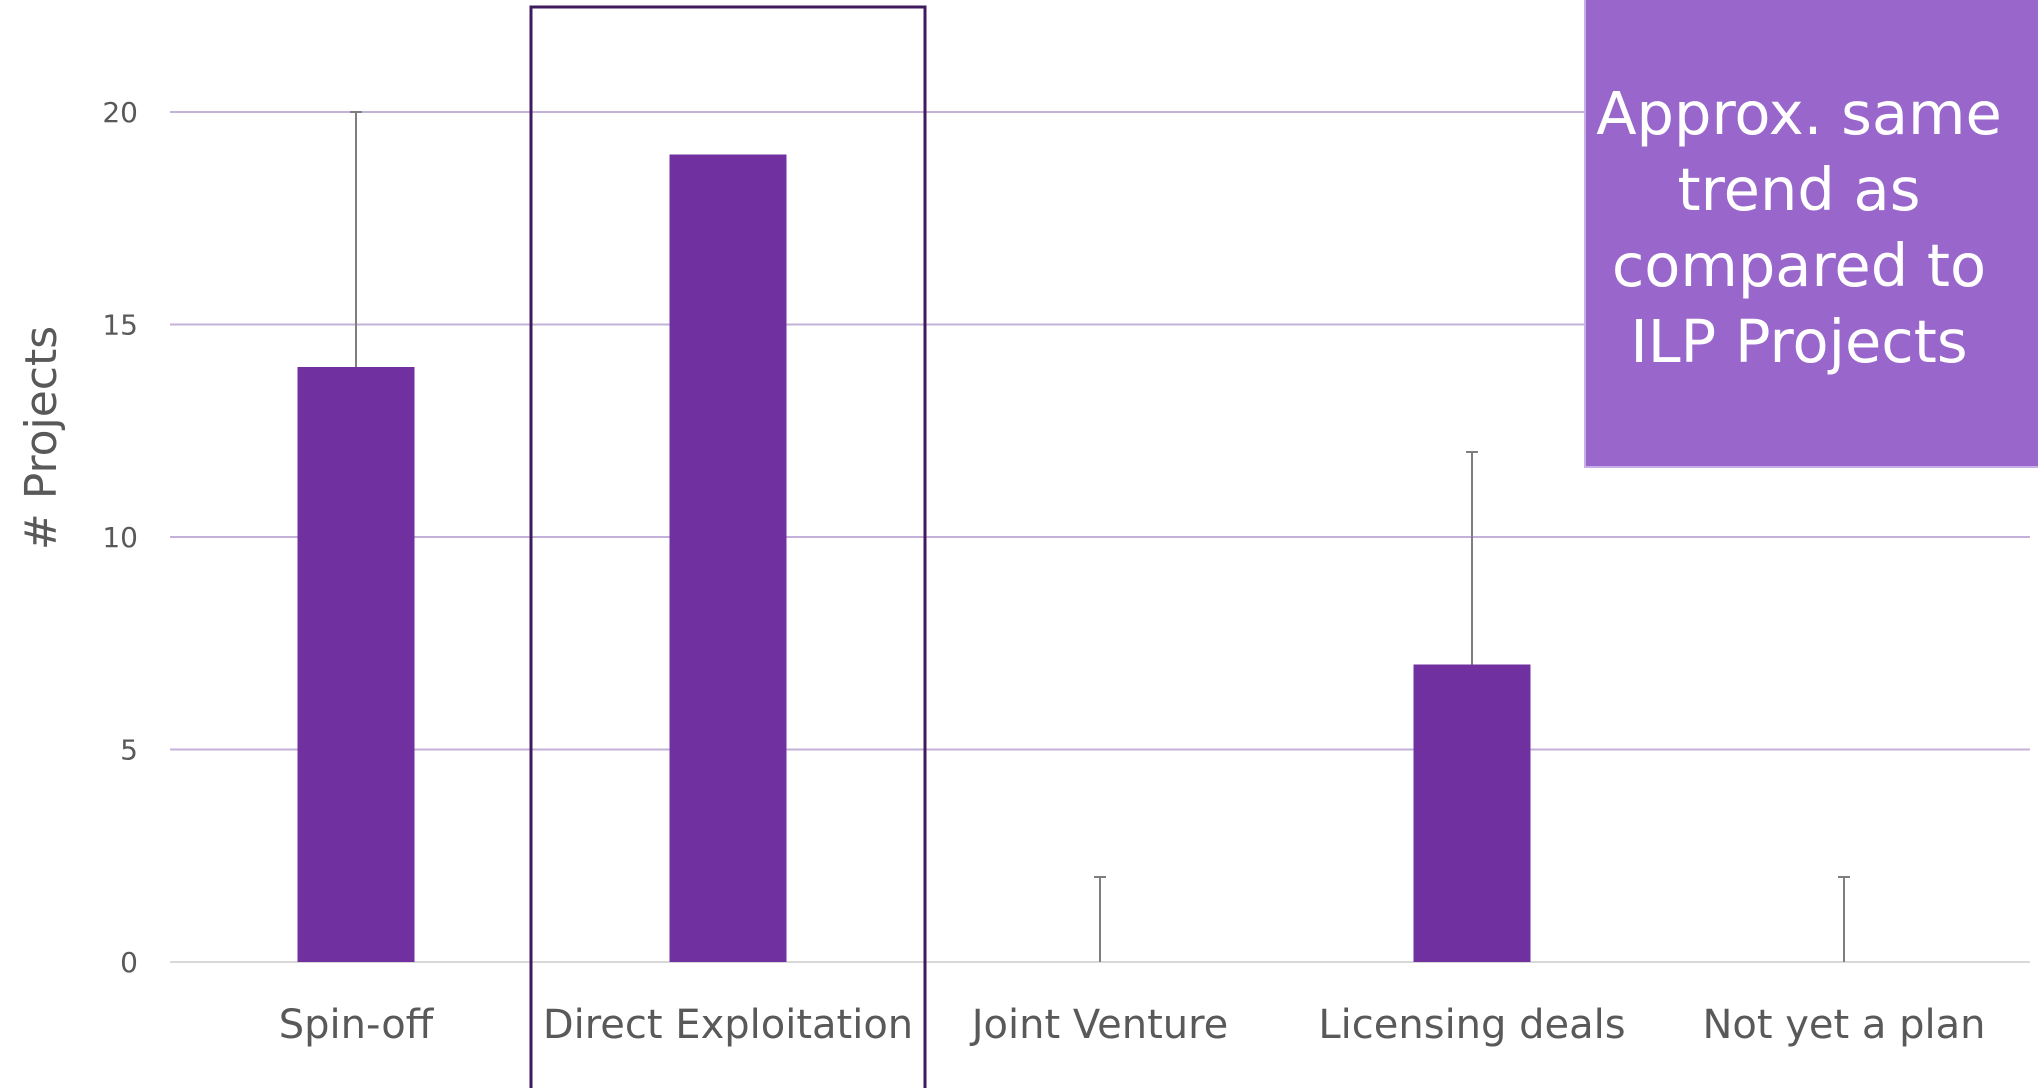 The image size is (2038, 1088). Describe the element at coordinates (1843, 1025) in the screenshot. I see `x-tick-label: Not yet a plan` at that location.